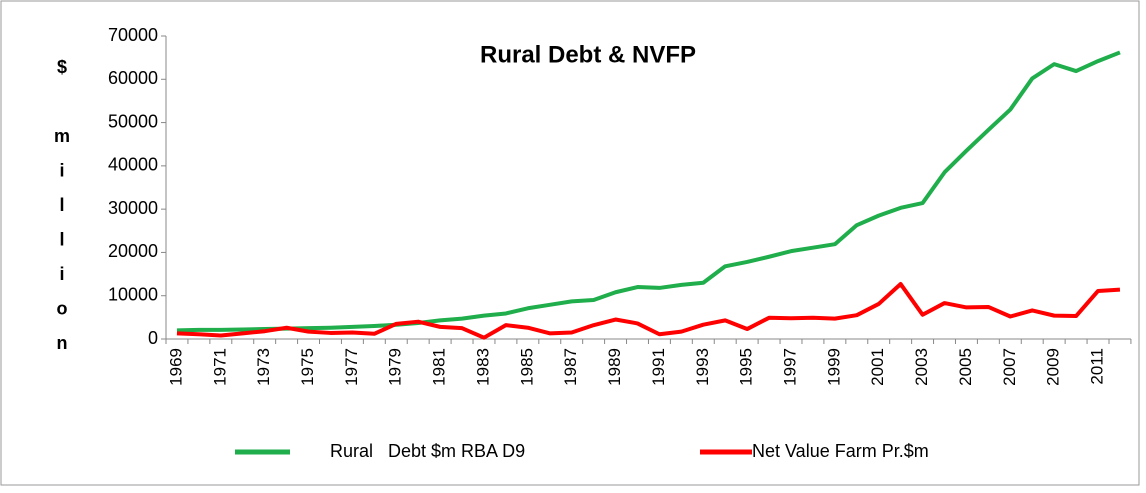 The width and height of the screenshot is (1146, 493). Describe the element at coordinates (351, 367) in the screenshot. I see `x-tick-label: 1977` at that location.